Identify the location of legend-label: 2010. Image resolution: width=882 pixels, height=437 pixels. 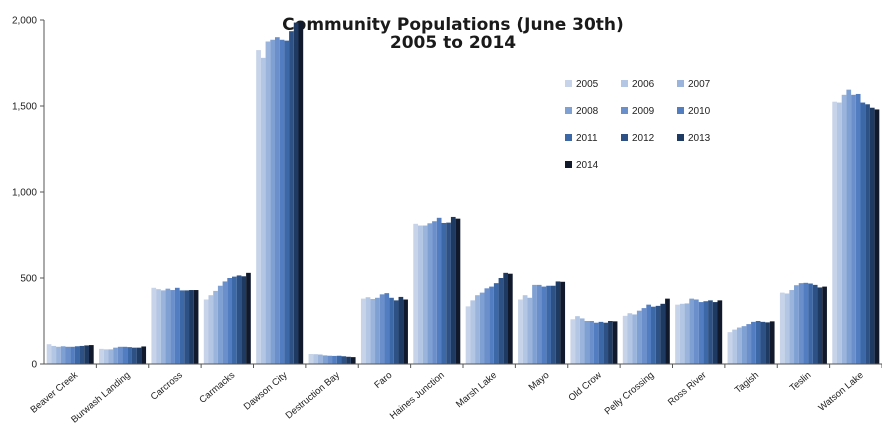
(699, 111).